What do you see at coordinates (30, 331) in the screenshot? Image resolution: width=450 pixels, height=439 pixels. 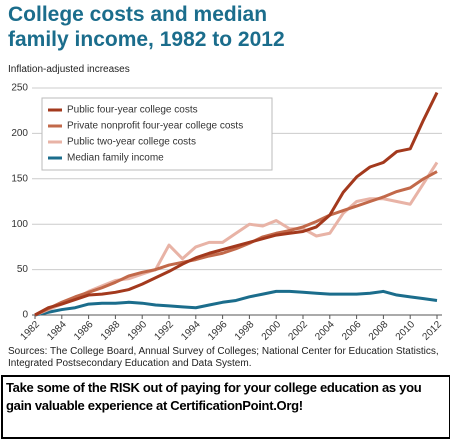 I see `x-tick-label: 1982` at bounding box center [30, 331].